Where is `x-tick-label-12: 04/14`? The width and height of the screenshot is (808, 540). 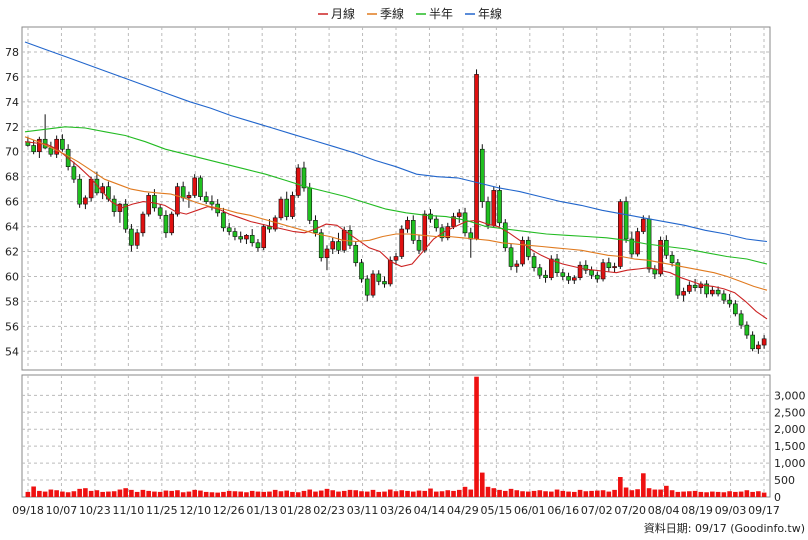 x-tick-label-12: 04/14 is located at coordinates (430, 510).